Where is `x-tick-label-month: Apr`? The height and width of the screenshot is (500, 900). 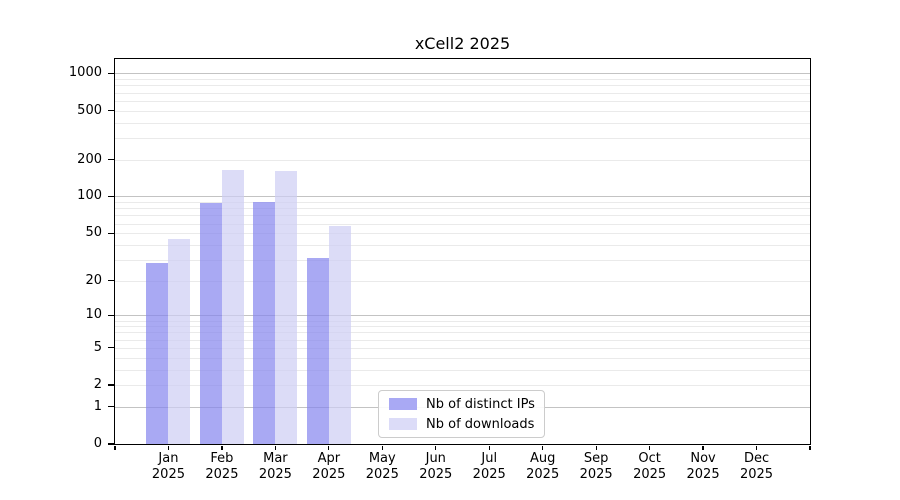 x-tick-label-month: Apr is located at coordinates (329, 458).